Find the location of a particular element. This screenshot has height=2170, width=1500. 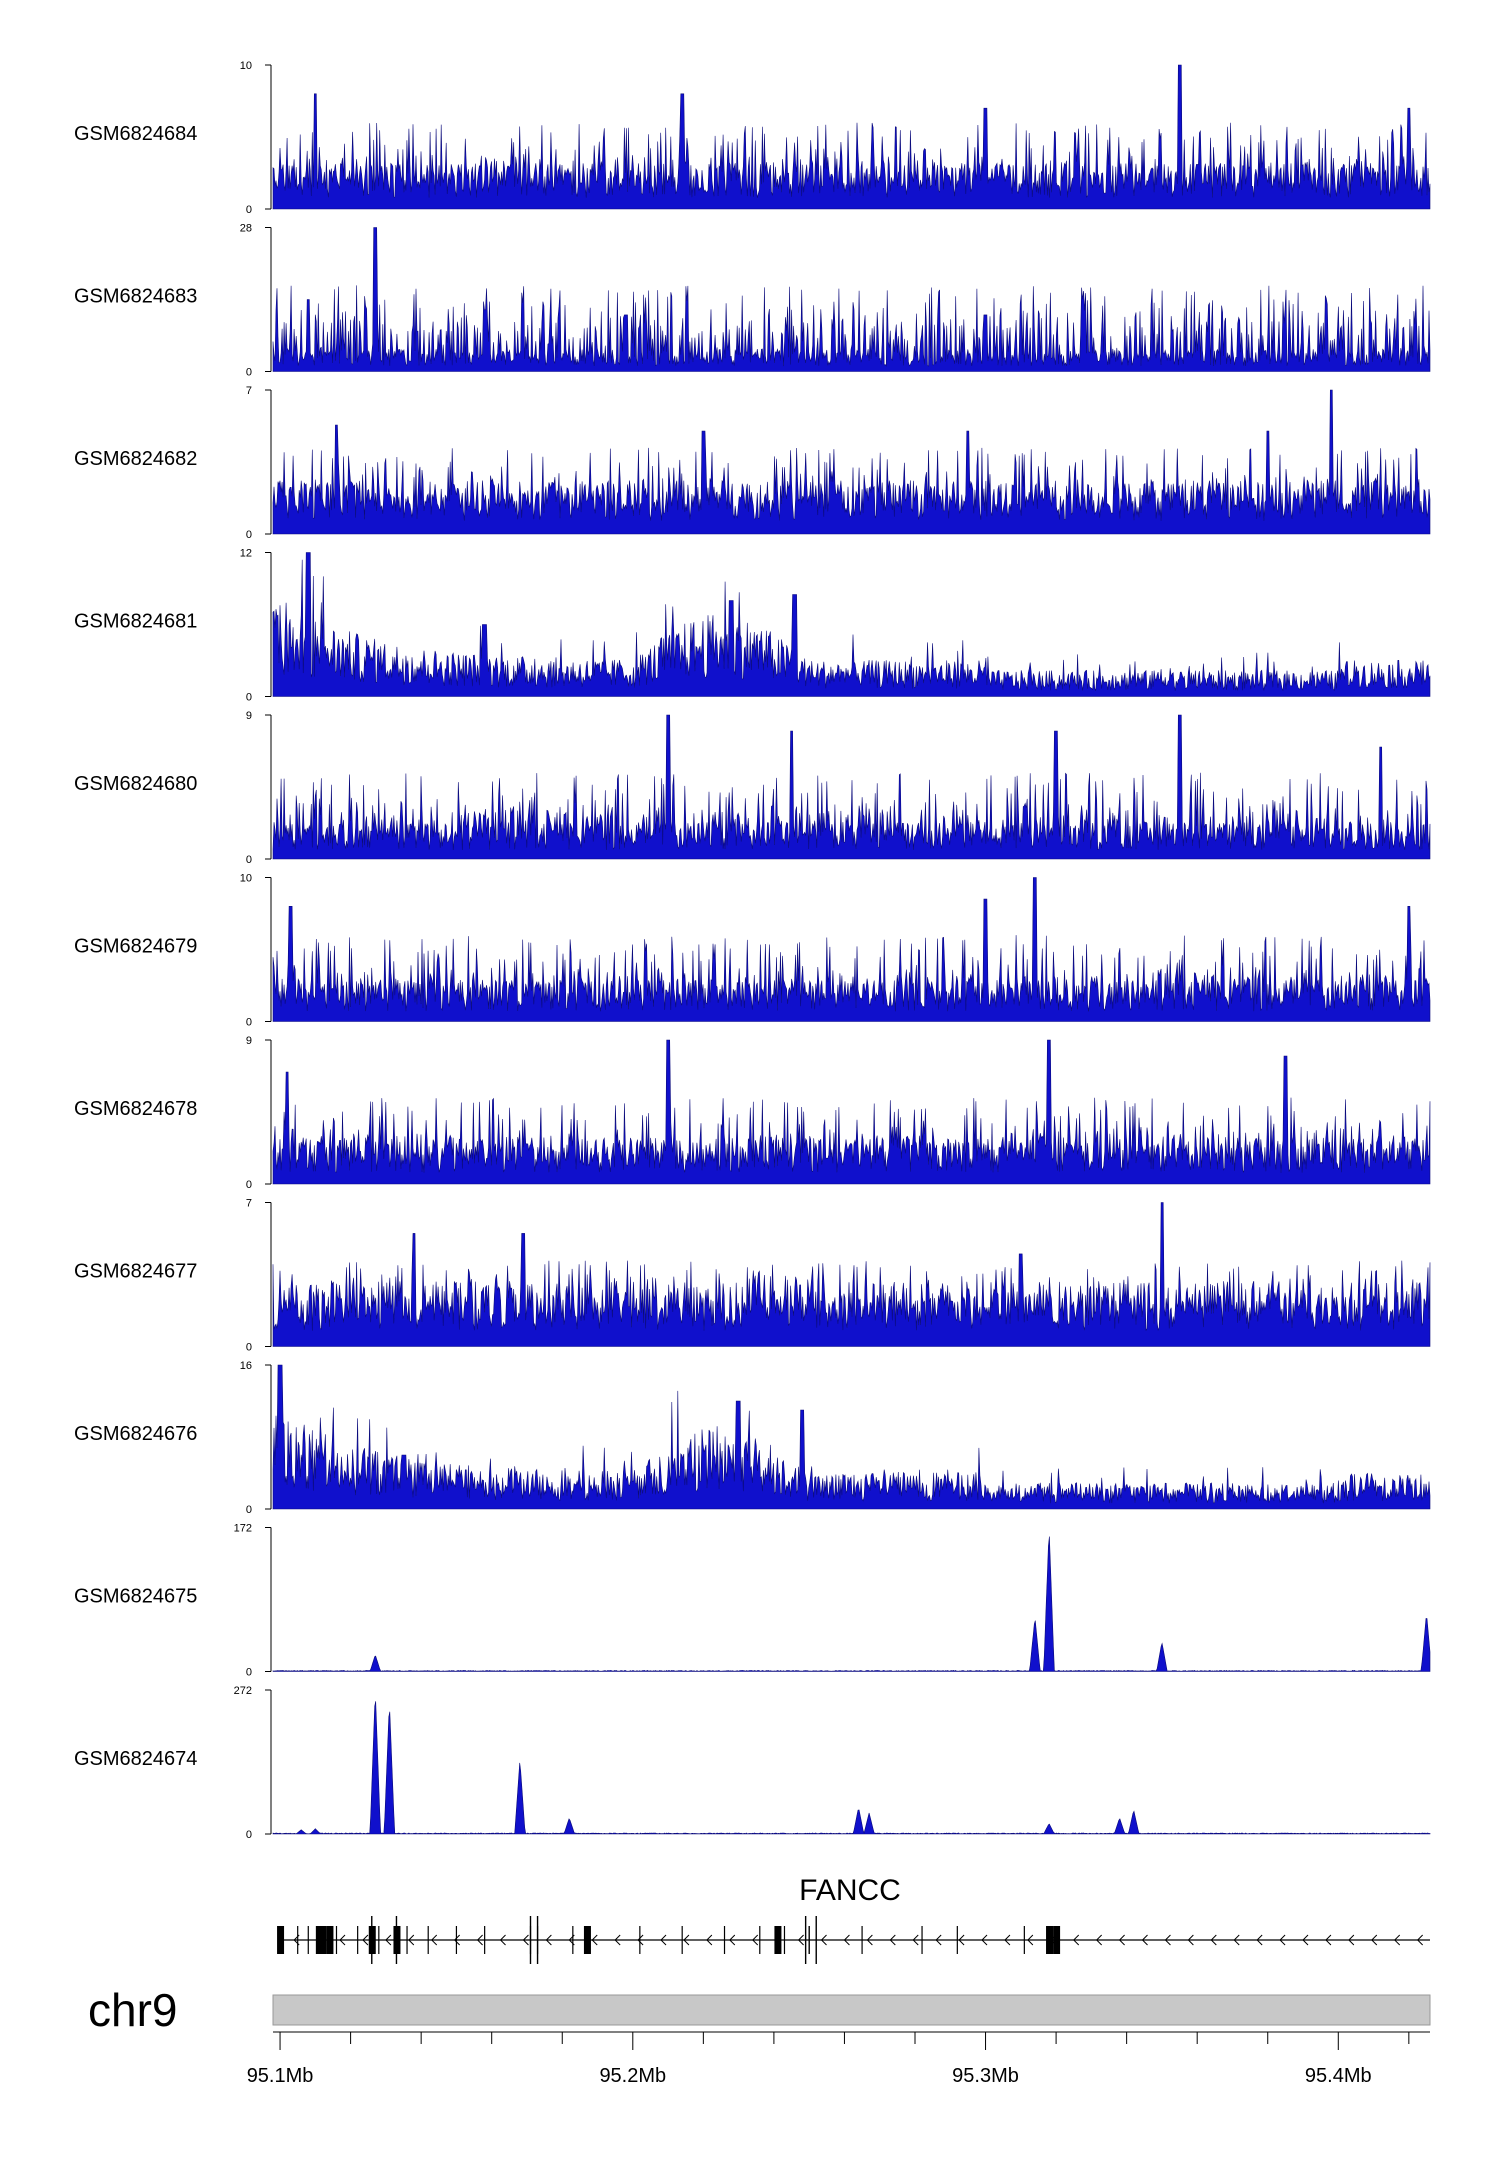

chromosome-ideogram: chr9 is located at coordinates (759, 2010).